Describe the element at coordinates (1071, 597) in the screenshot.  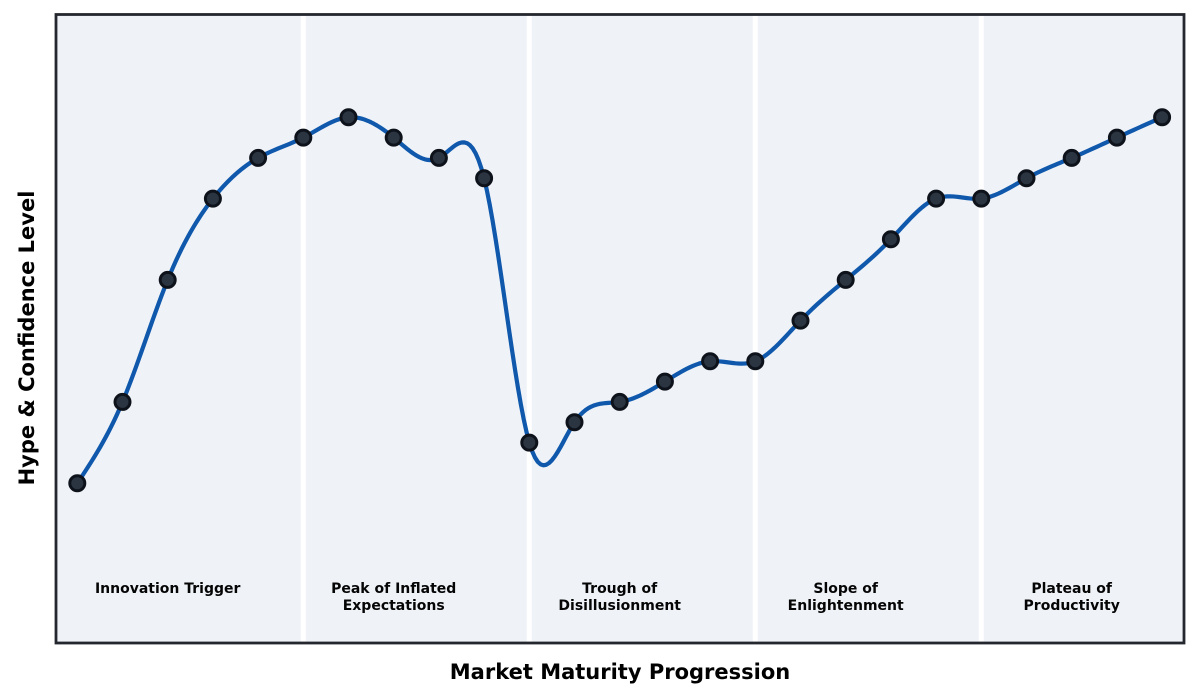
I see `phase-label-5: Plateau of Productivity` at that location.